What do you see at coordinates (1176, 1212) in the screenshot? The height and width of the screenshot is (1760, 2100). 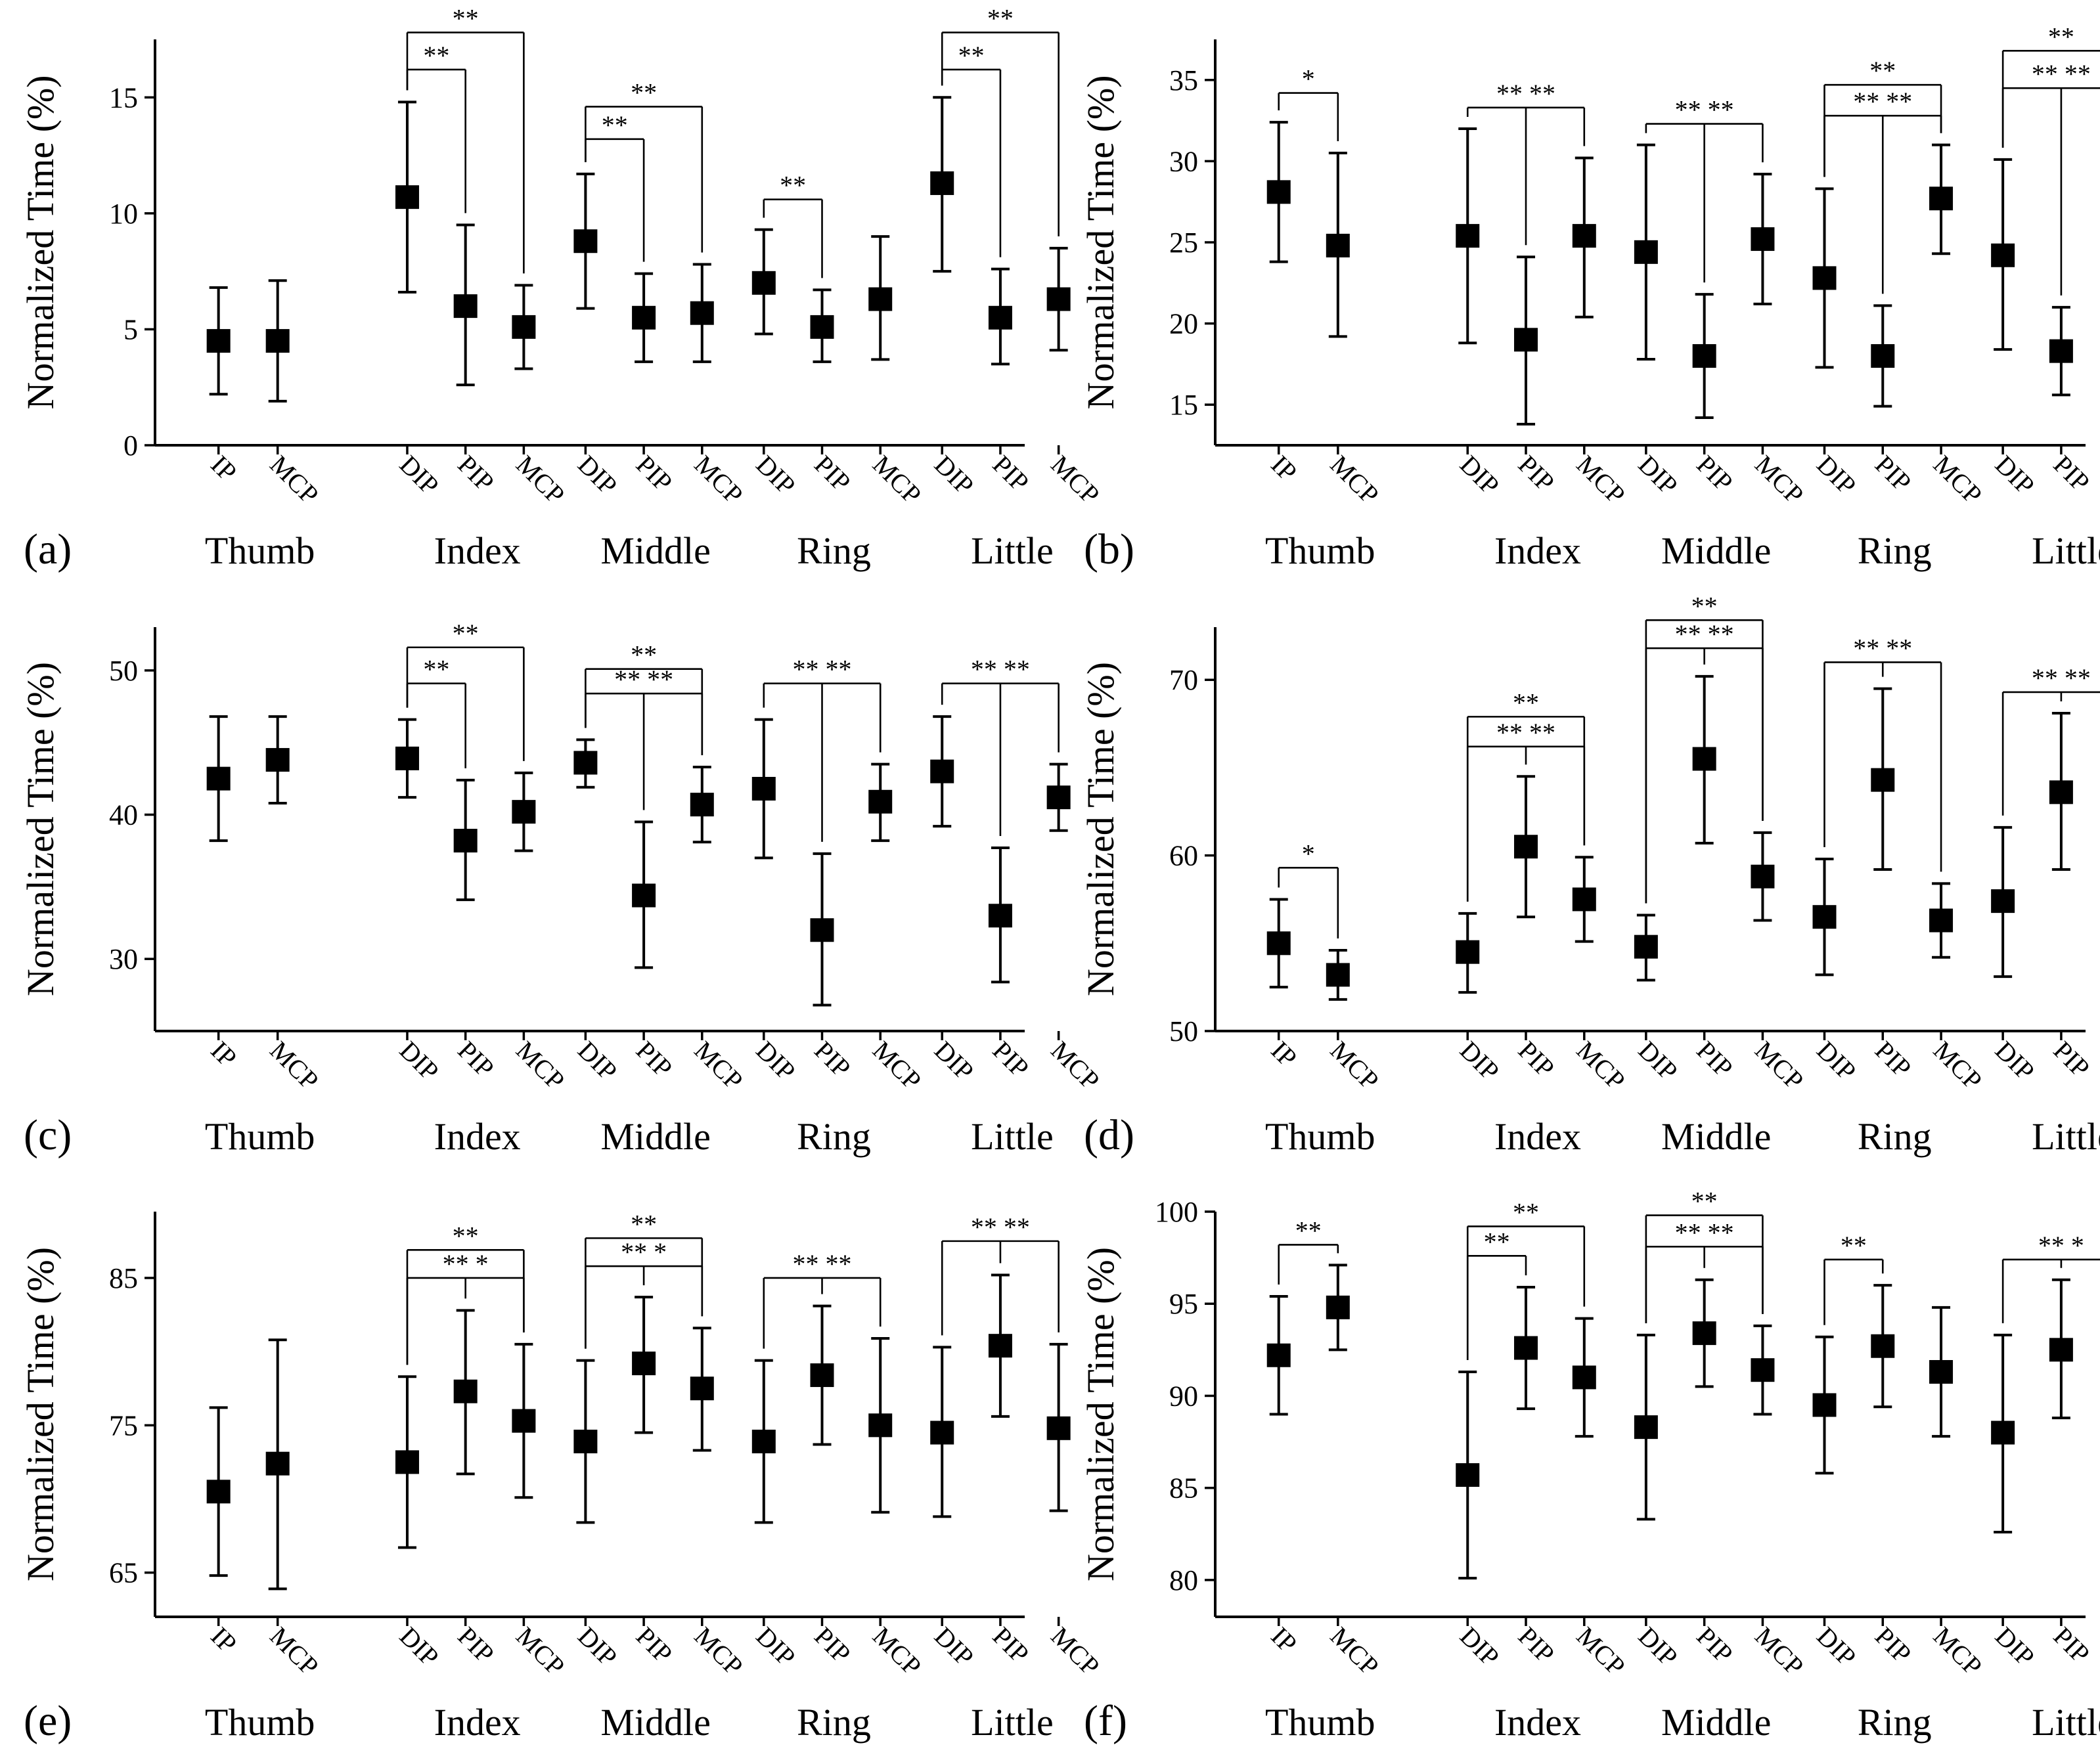 I see `y-tick-label: 100` at bounding box center [1176, 1212].